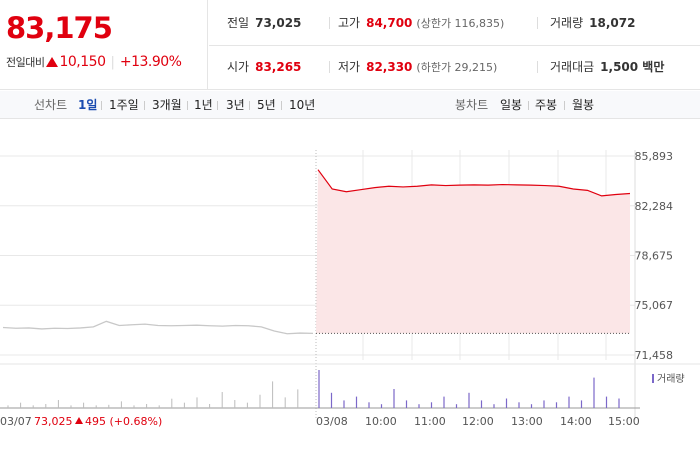 The image size is (700, 450). Describe the element at coordinates (572, 67) in the screenshot. I see `trade-value-label: 거래대금` at that location.